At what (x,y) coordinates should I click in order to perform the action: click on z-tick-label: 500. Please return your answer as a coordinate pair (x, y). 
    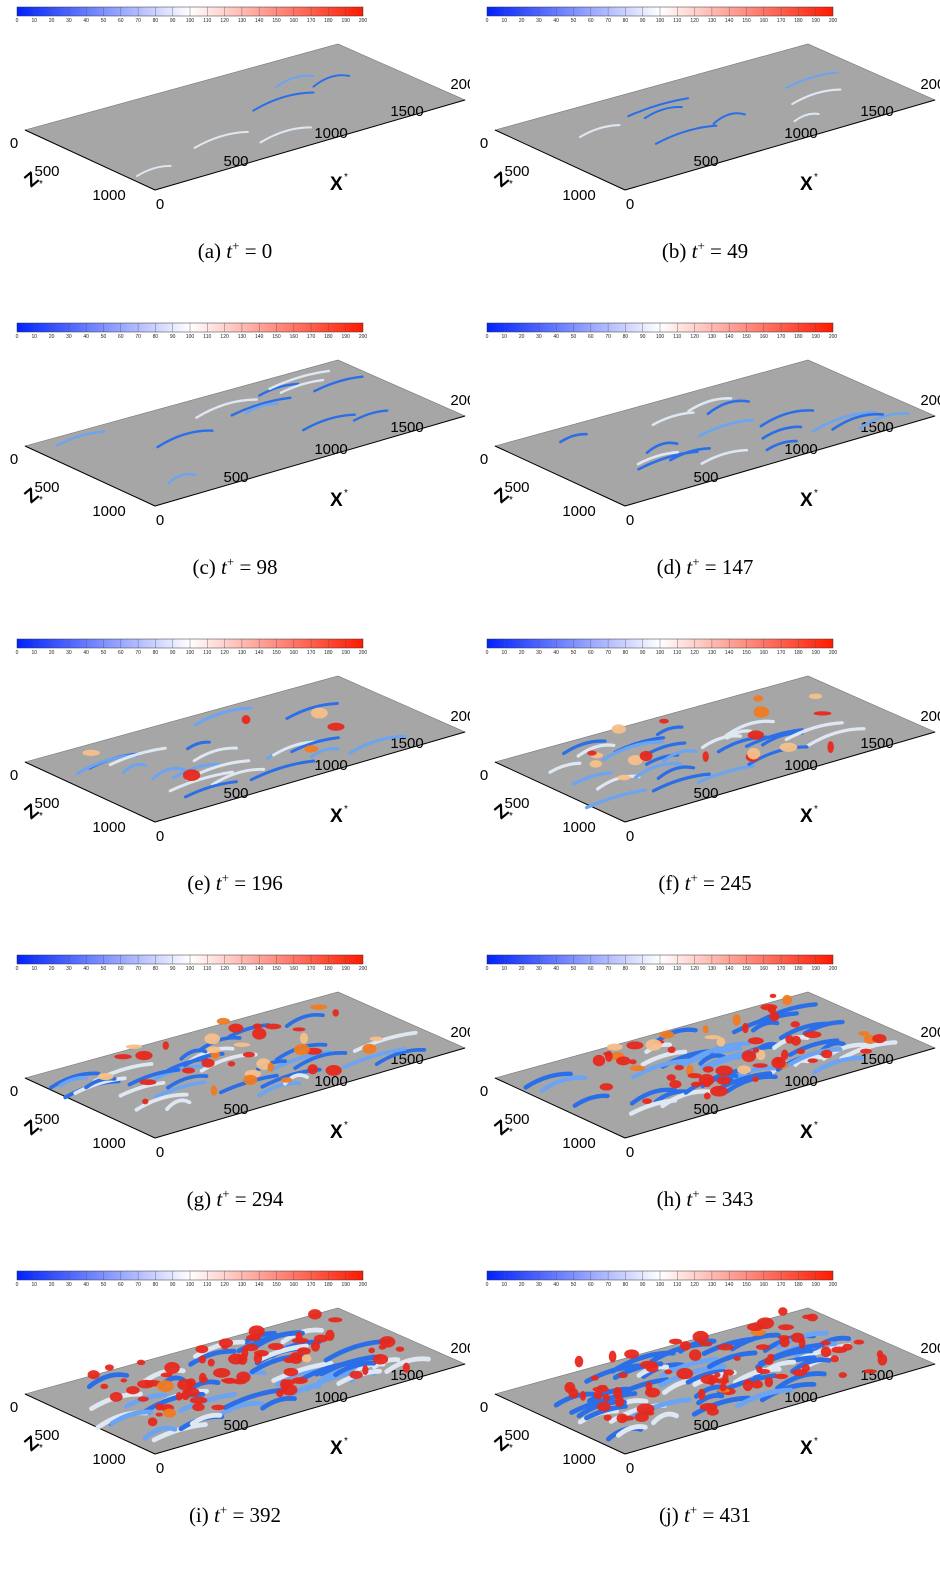
    Looking at the image, I should click on (516, 803).